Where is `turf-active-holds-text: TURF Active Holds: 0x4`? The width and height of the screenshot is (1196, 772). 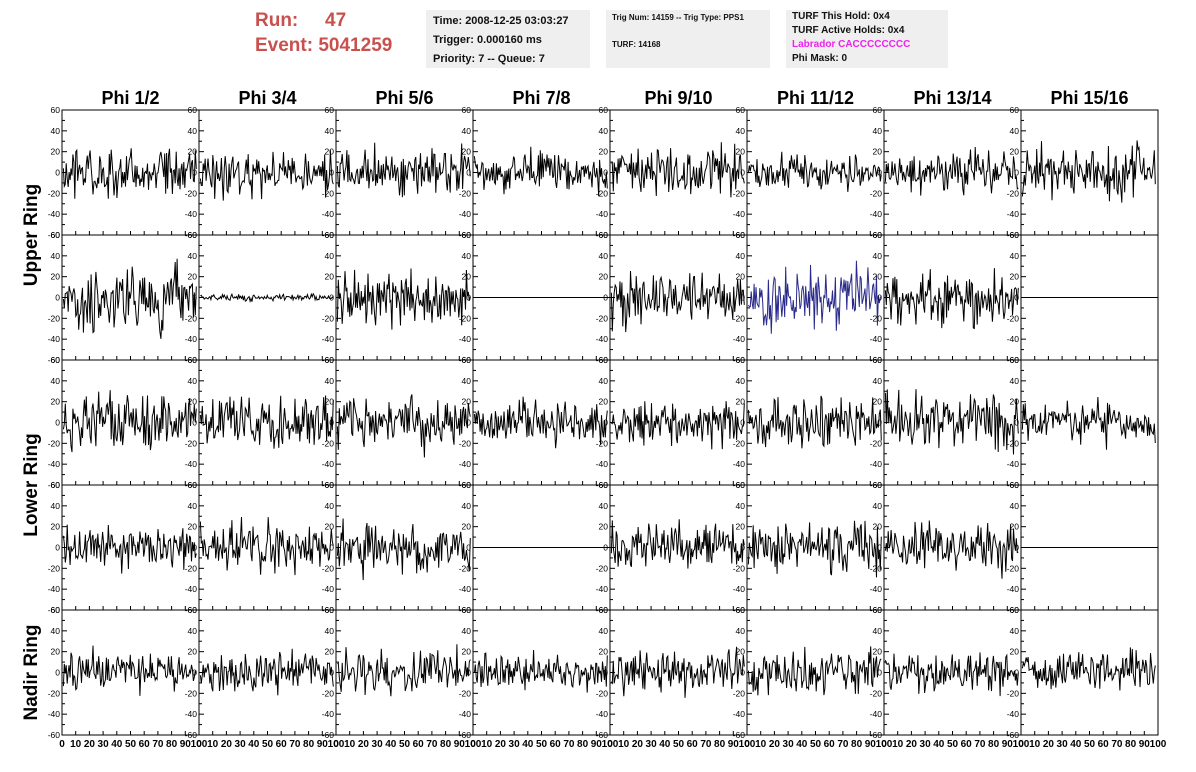 turf-active-holds-text: TURF Active Holds: 0x4 is located at coordinates (848, 30).